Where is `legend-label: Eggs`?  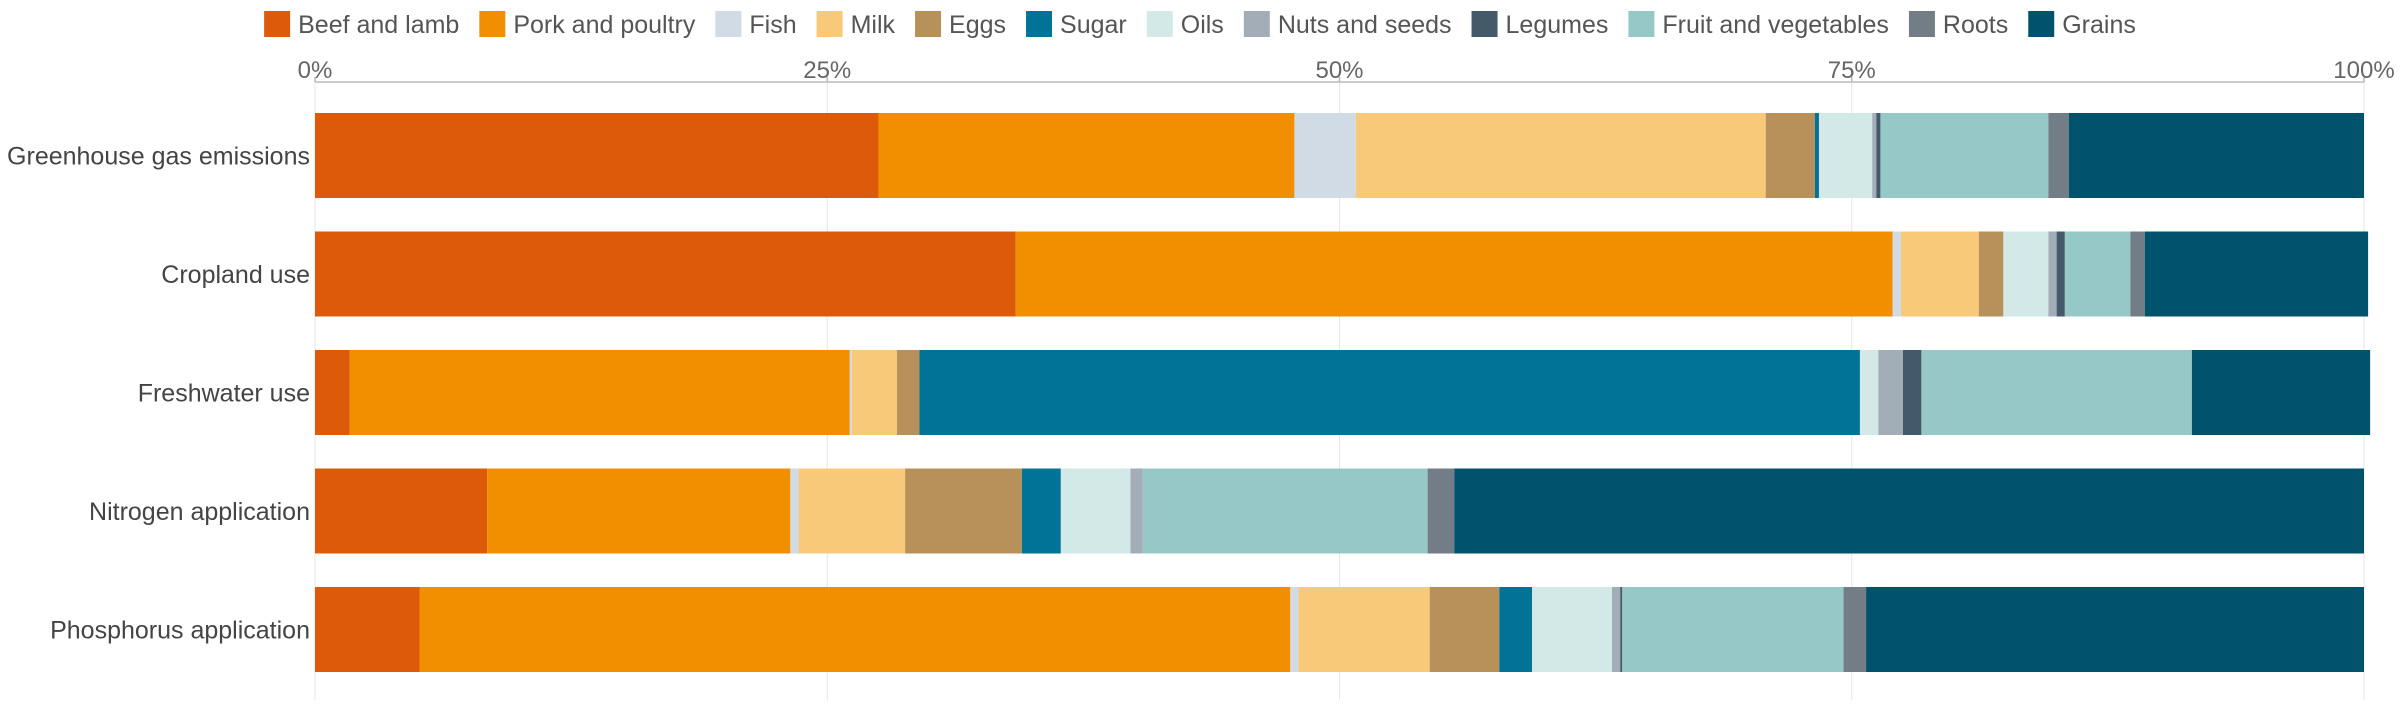 legend-label: Eggs is located at coordinates (977, 25).